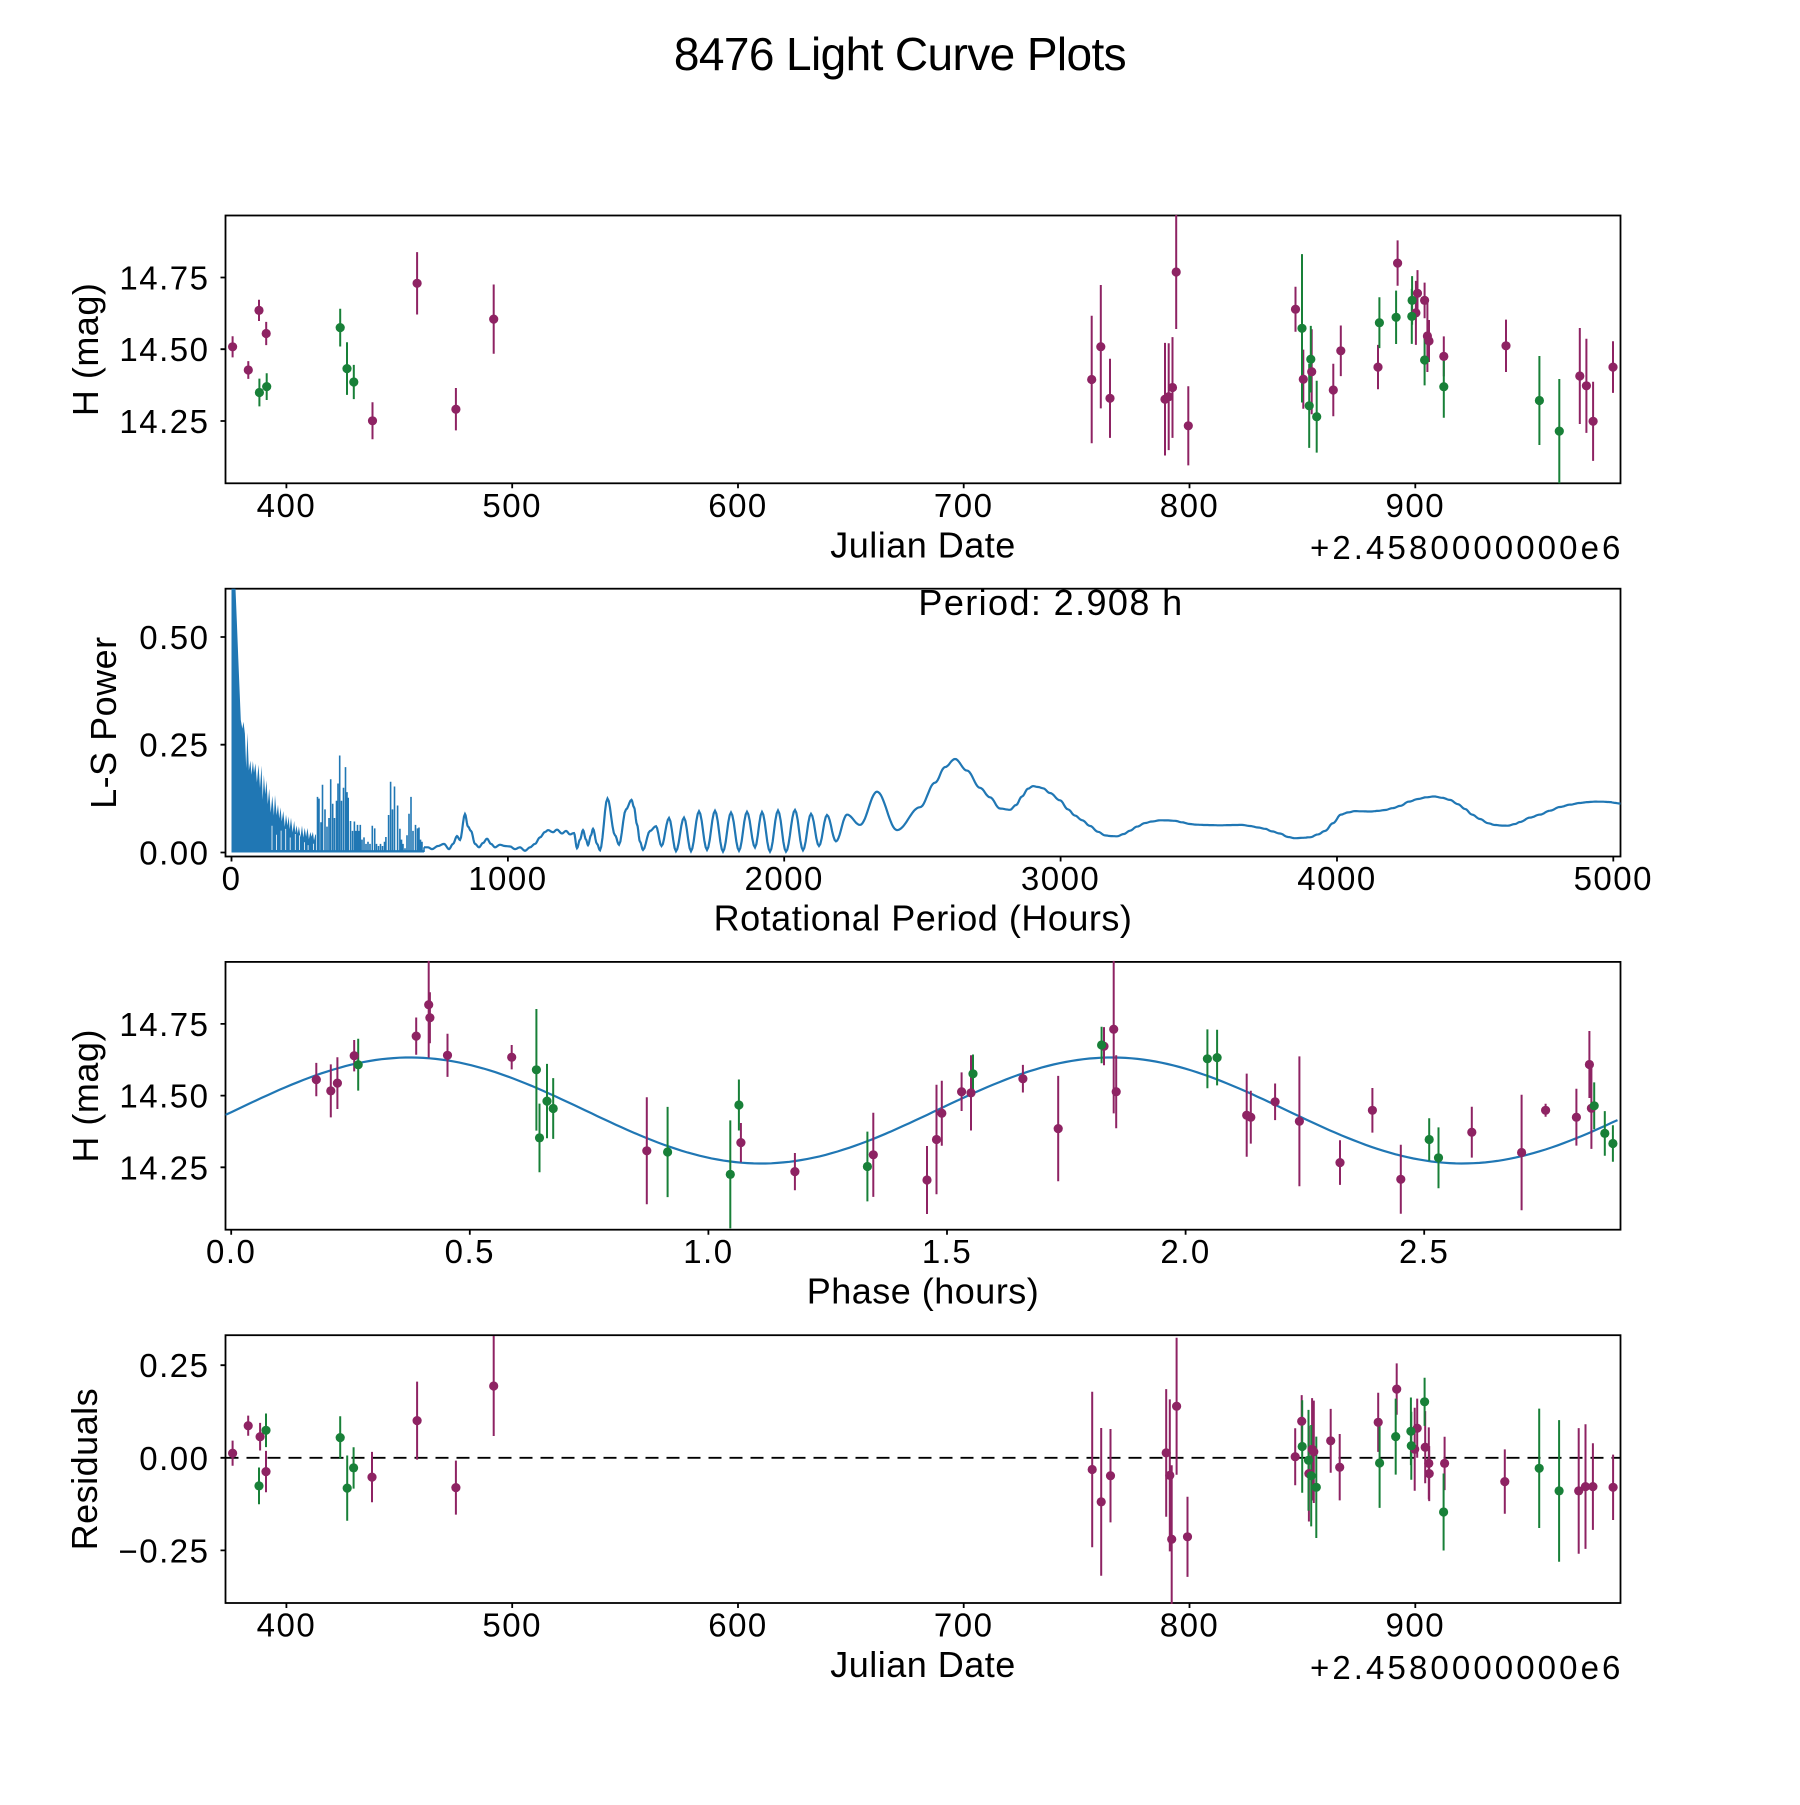 The width and height of the screenshot is (1800, 1805). I want to click on svg-text: Rotational Period (Hours), so click(923, 918).